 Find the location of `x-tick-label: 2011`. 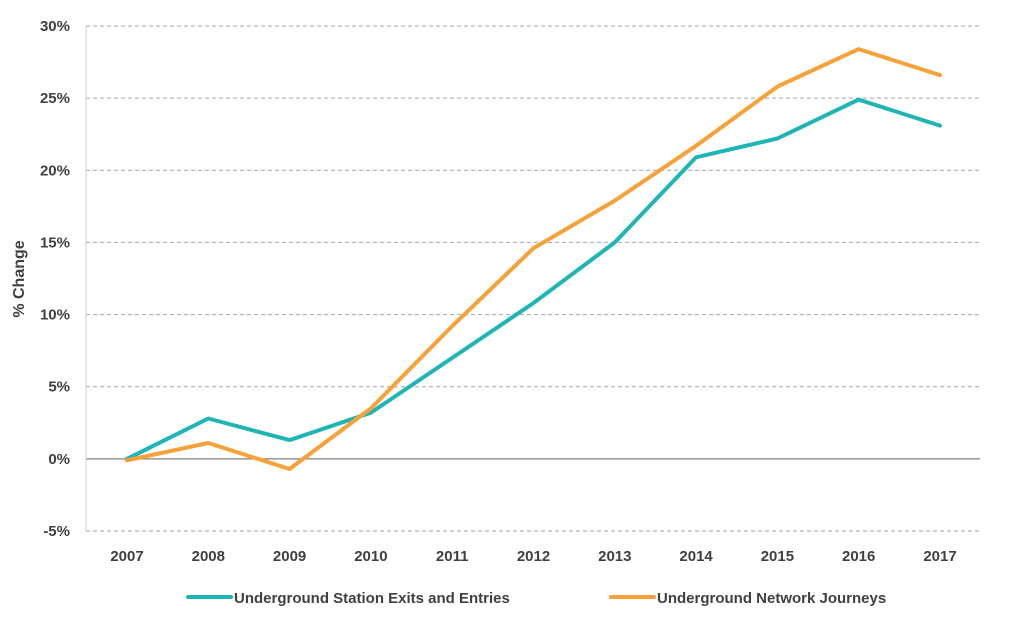

x-tick-label: 2011 is located at coordinates (452, 556).